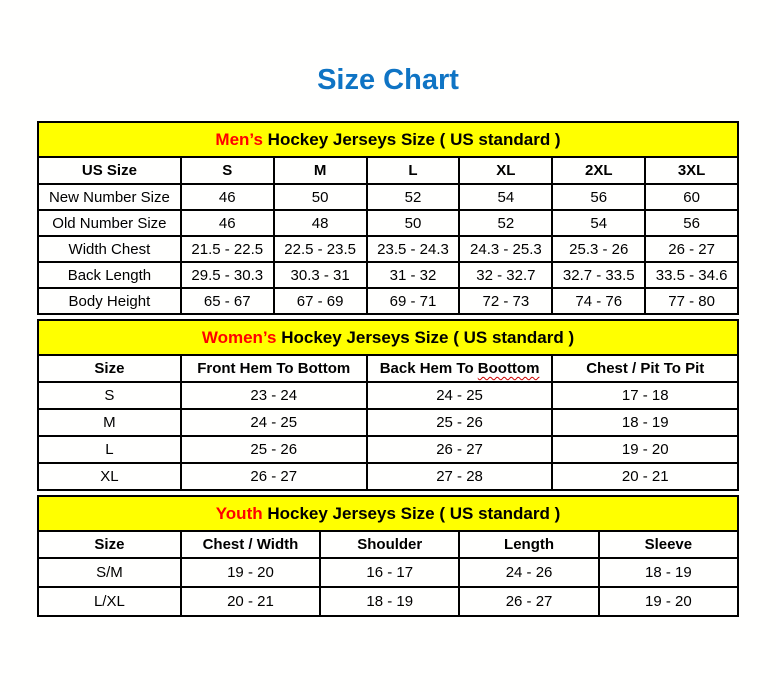 The image size is (776, 692). I want to click on row-label: L, so click(109, 449).